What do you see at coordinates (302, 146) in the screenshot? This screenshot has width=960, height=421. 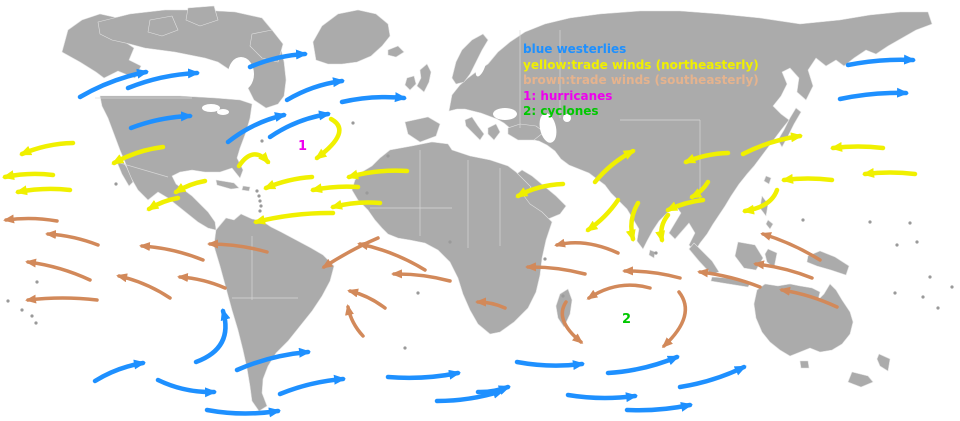 I see `hurricane-region-label: 1` at bounding box center [302, 146].